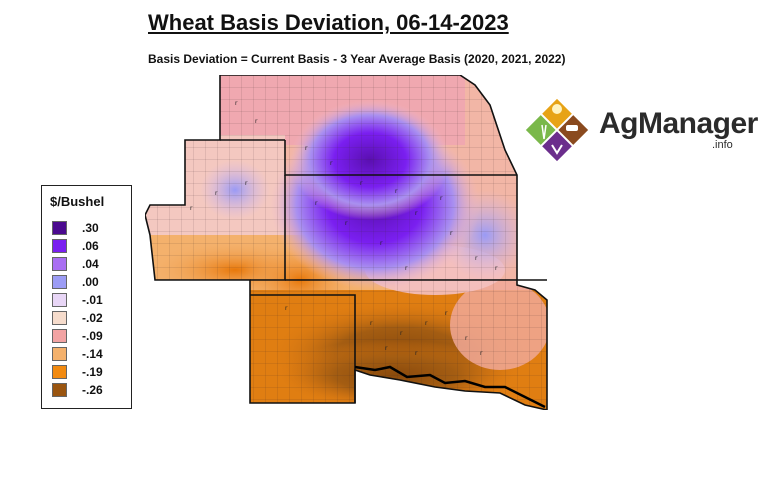 This screenshot has height=481, width=779. Describe the element at coordinates (92, 372) in the screenshot. I see `legend-label: -.19` at that location.